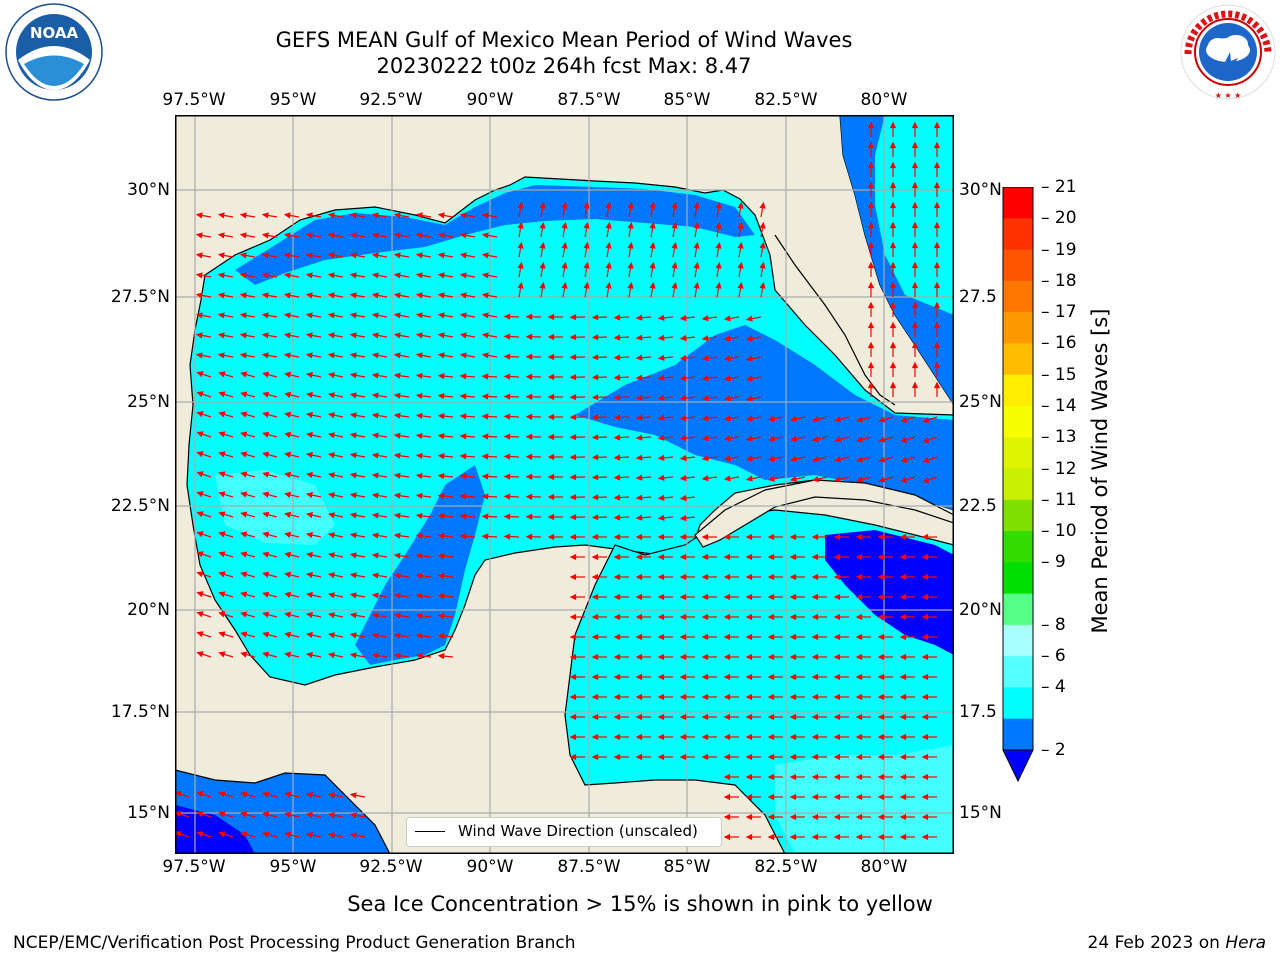  I want to click on lat-tick-right: 27.5, so click(978, 297).